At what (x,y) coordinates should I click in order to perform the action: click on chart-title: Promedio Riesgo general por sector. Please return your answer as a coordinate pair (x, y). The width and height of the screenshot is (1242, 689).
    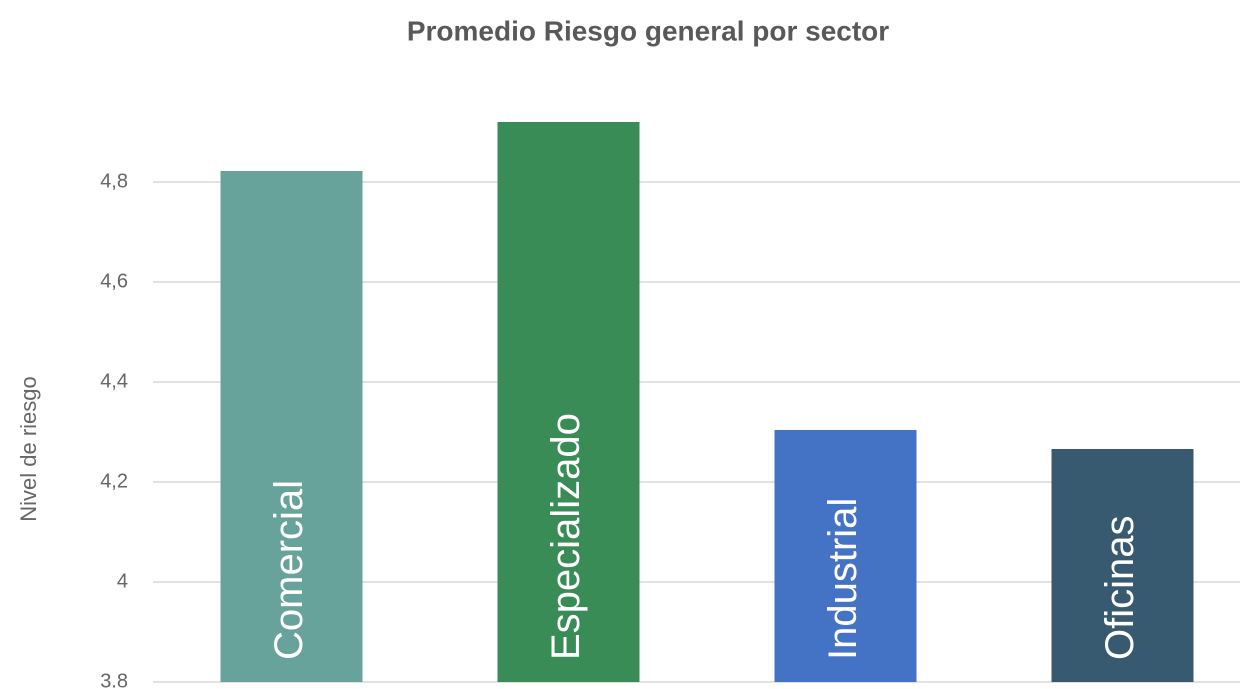
    Looking at the image, I should click on (648, 30).